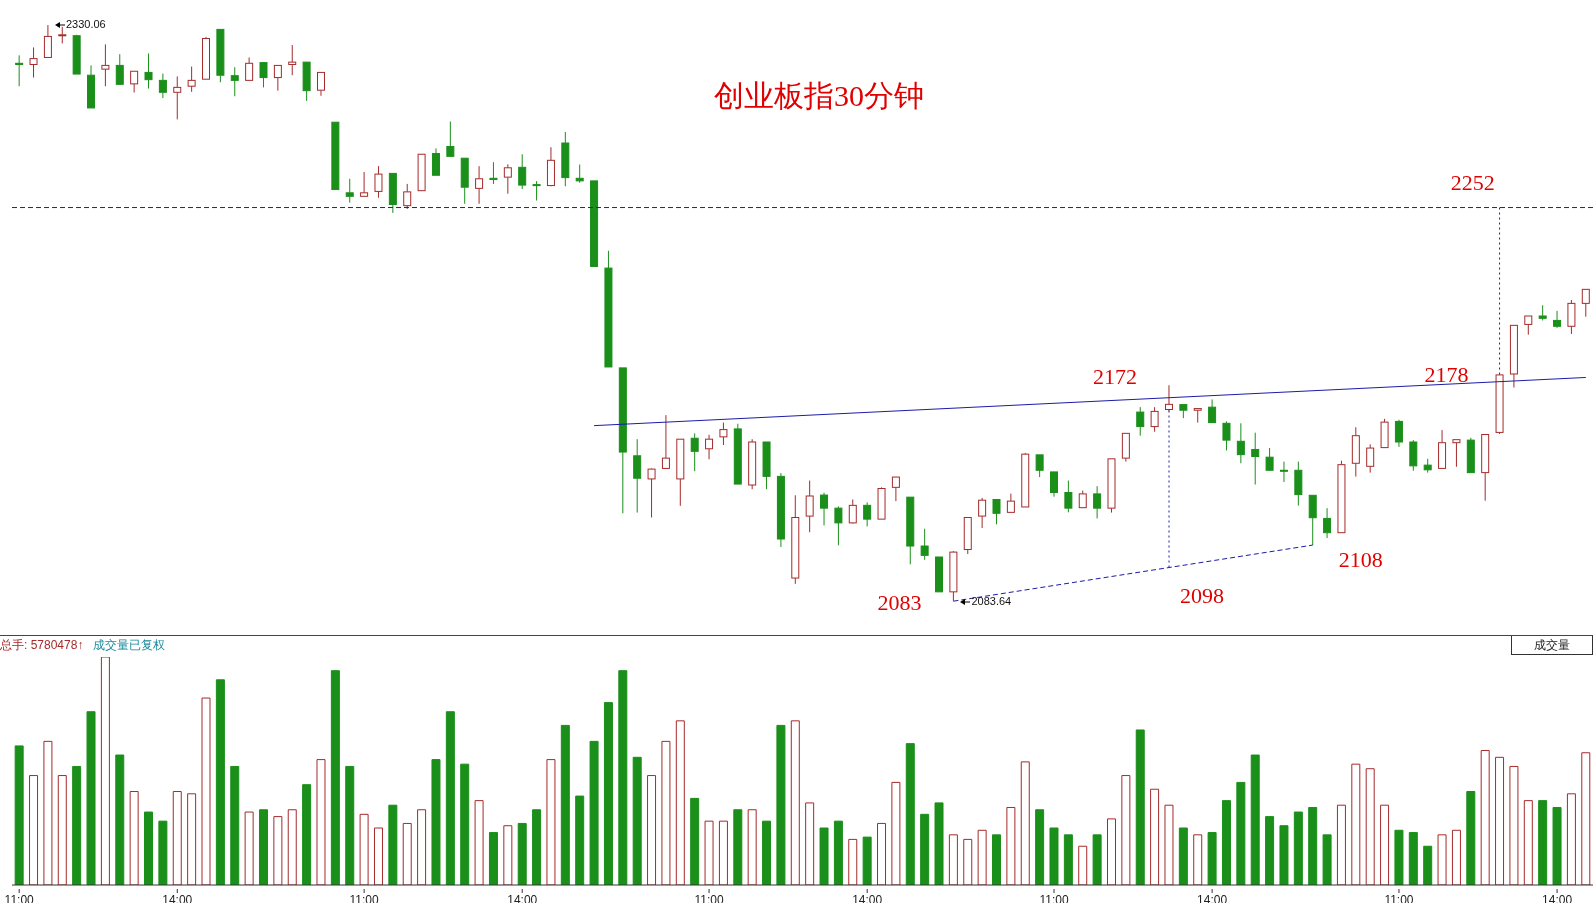  Describe the element at coordinates (819, 96) in the screenshot. I see `text: 创业板指30分钟` at that location.